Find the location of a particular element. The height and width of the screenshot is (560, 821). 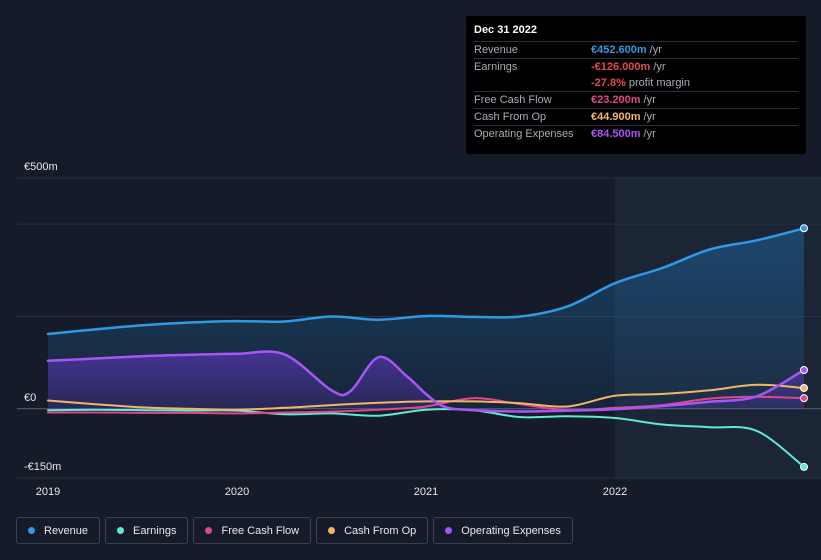

tooltip-row-earnings: Earnings -€126.000m /yr is located at coordinates (636, 66).